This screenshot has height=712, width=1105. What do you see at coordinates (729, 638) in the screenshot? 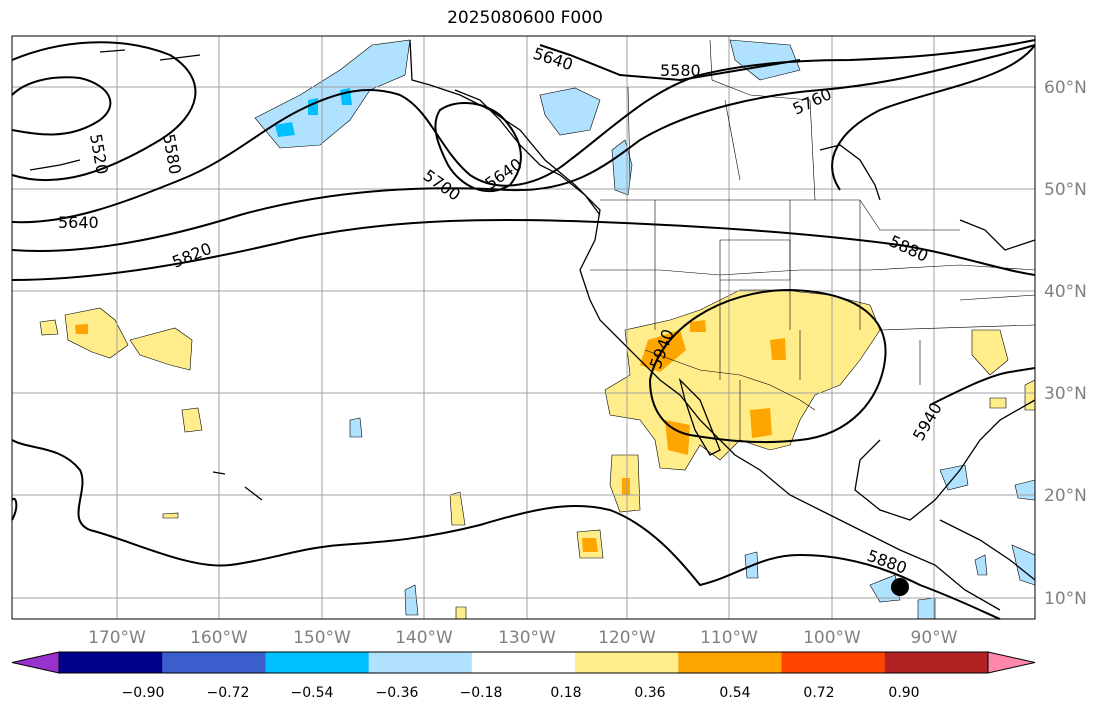
I see `lon-label-110w: 110°W` at bounding box center [729, 638].